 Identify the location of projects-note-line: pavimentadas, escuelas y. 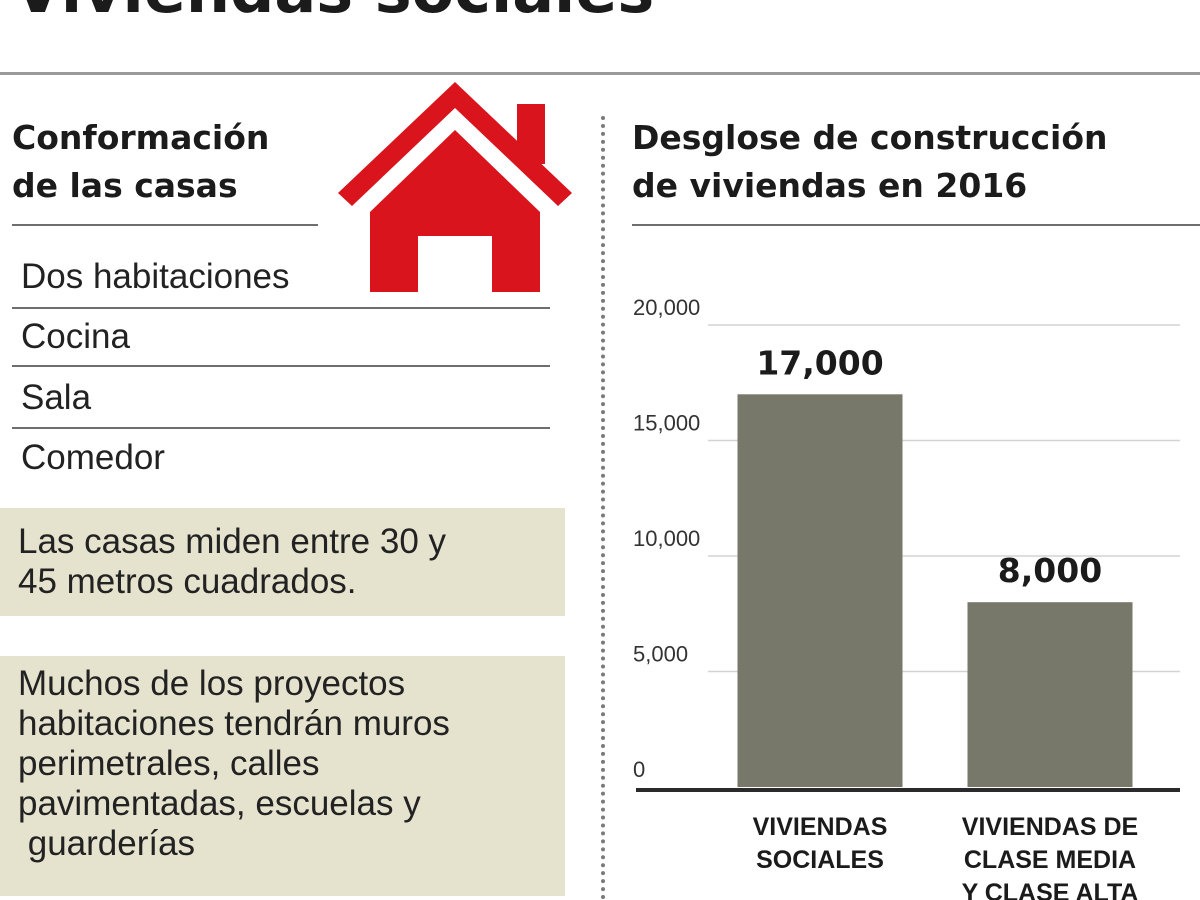
(219, 803).